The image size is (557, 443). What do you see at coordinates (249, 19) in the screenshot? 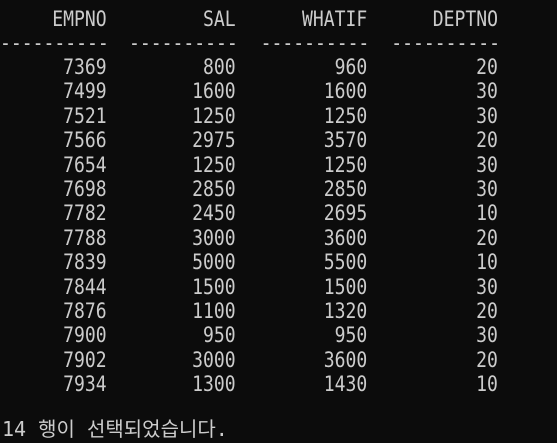
I see `table-header: EMPNO SAL WHATIF DEPTNO` at bounding box center [249, 19].